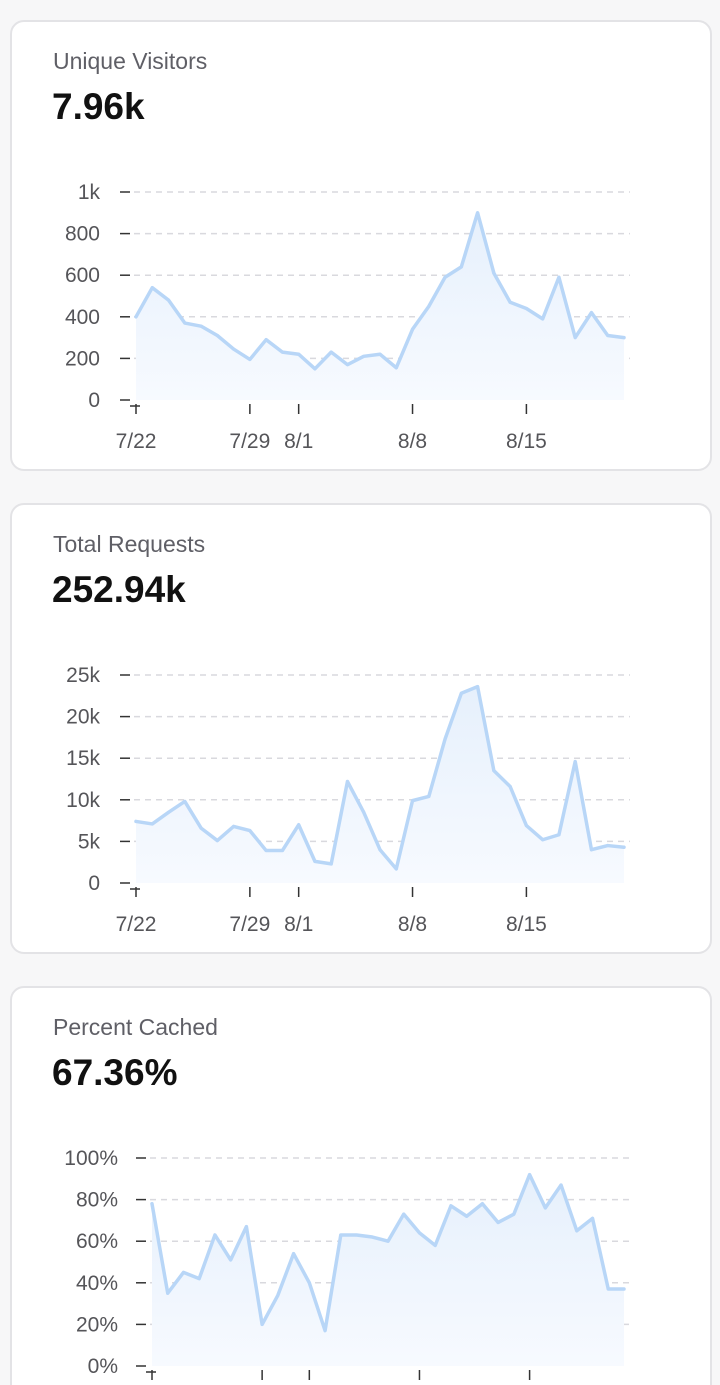  Describe the element at coordinates (91, 1158) in the screenshot. I see `y-tick-label: 100%` at that location.